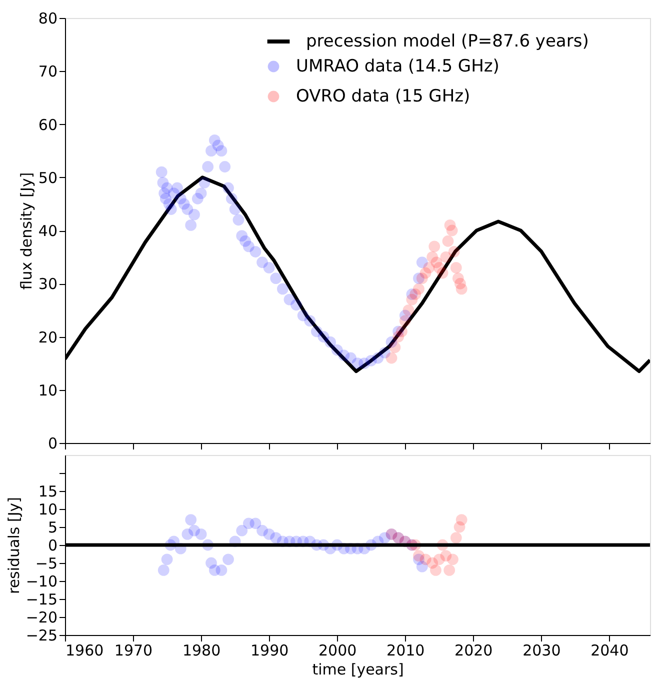  Describe the element at coordinates (269, 651) in the screenshot. I see `x-tick-label: 1990` at that location.